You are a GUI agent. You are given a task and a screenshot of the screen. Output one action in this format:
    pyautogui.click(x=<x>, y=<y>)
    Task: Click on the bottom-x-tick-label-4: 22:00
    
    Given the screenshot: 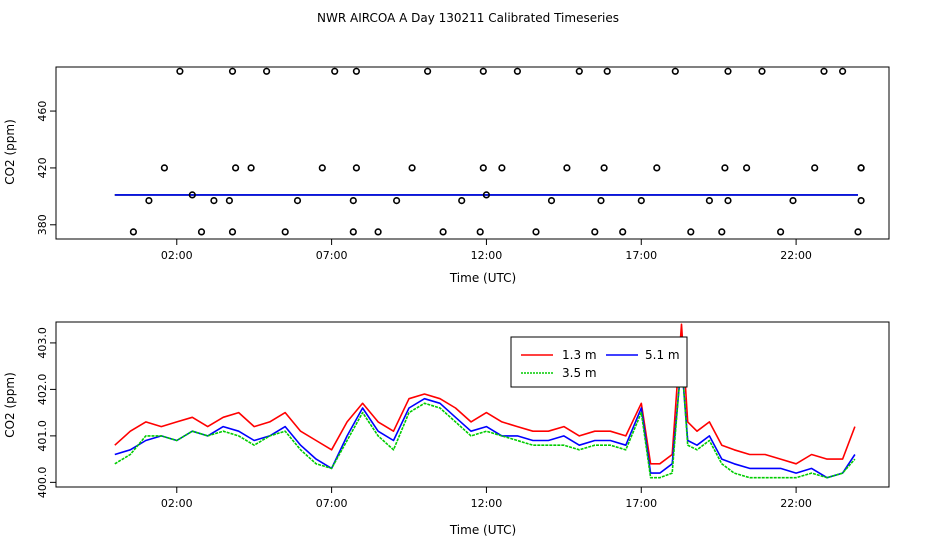 What is the action you would take?
    pyautogui.click(x=796, y=503)
    